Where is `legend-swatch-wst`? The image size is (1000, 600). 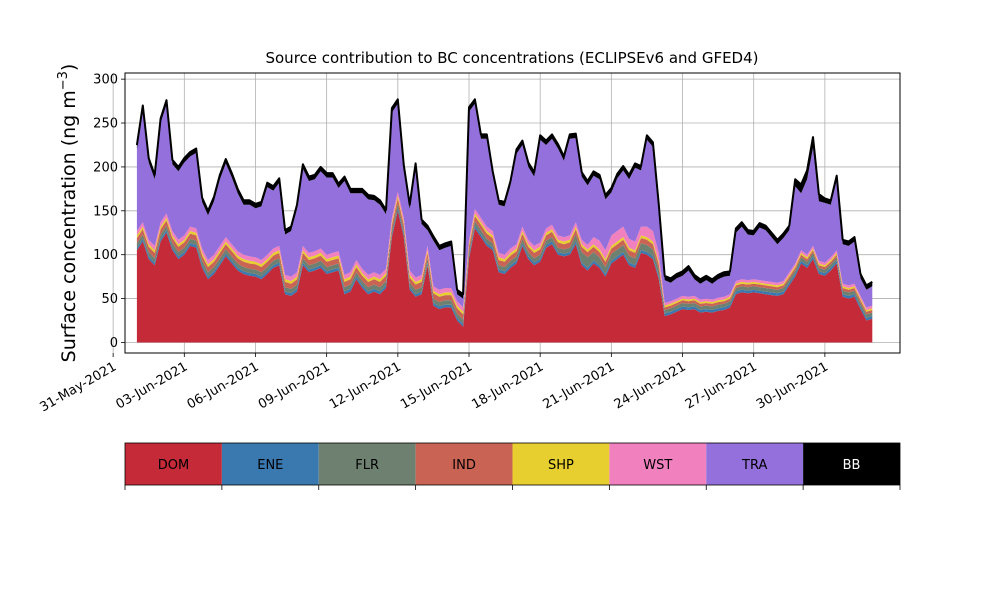
legend-swatch-wst is located at coordinates (658, 464).